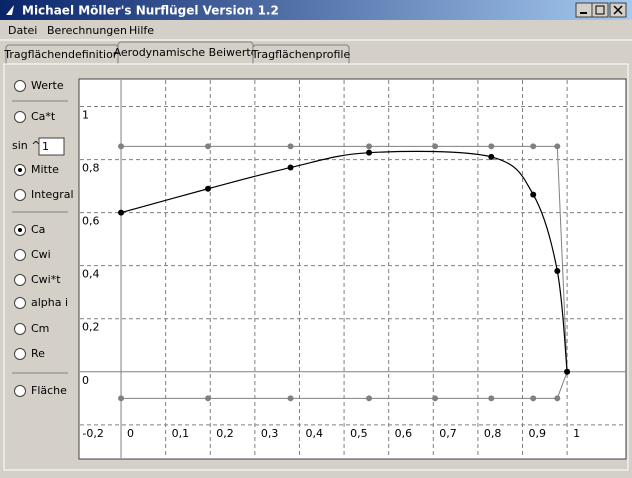 The image size is (632, 478). What do you see at coordinates (538, 433) in the screenshot?
I see `x-tick-label: 0,9` at bounding box center [538, 433].